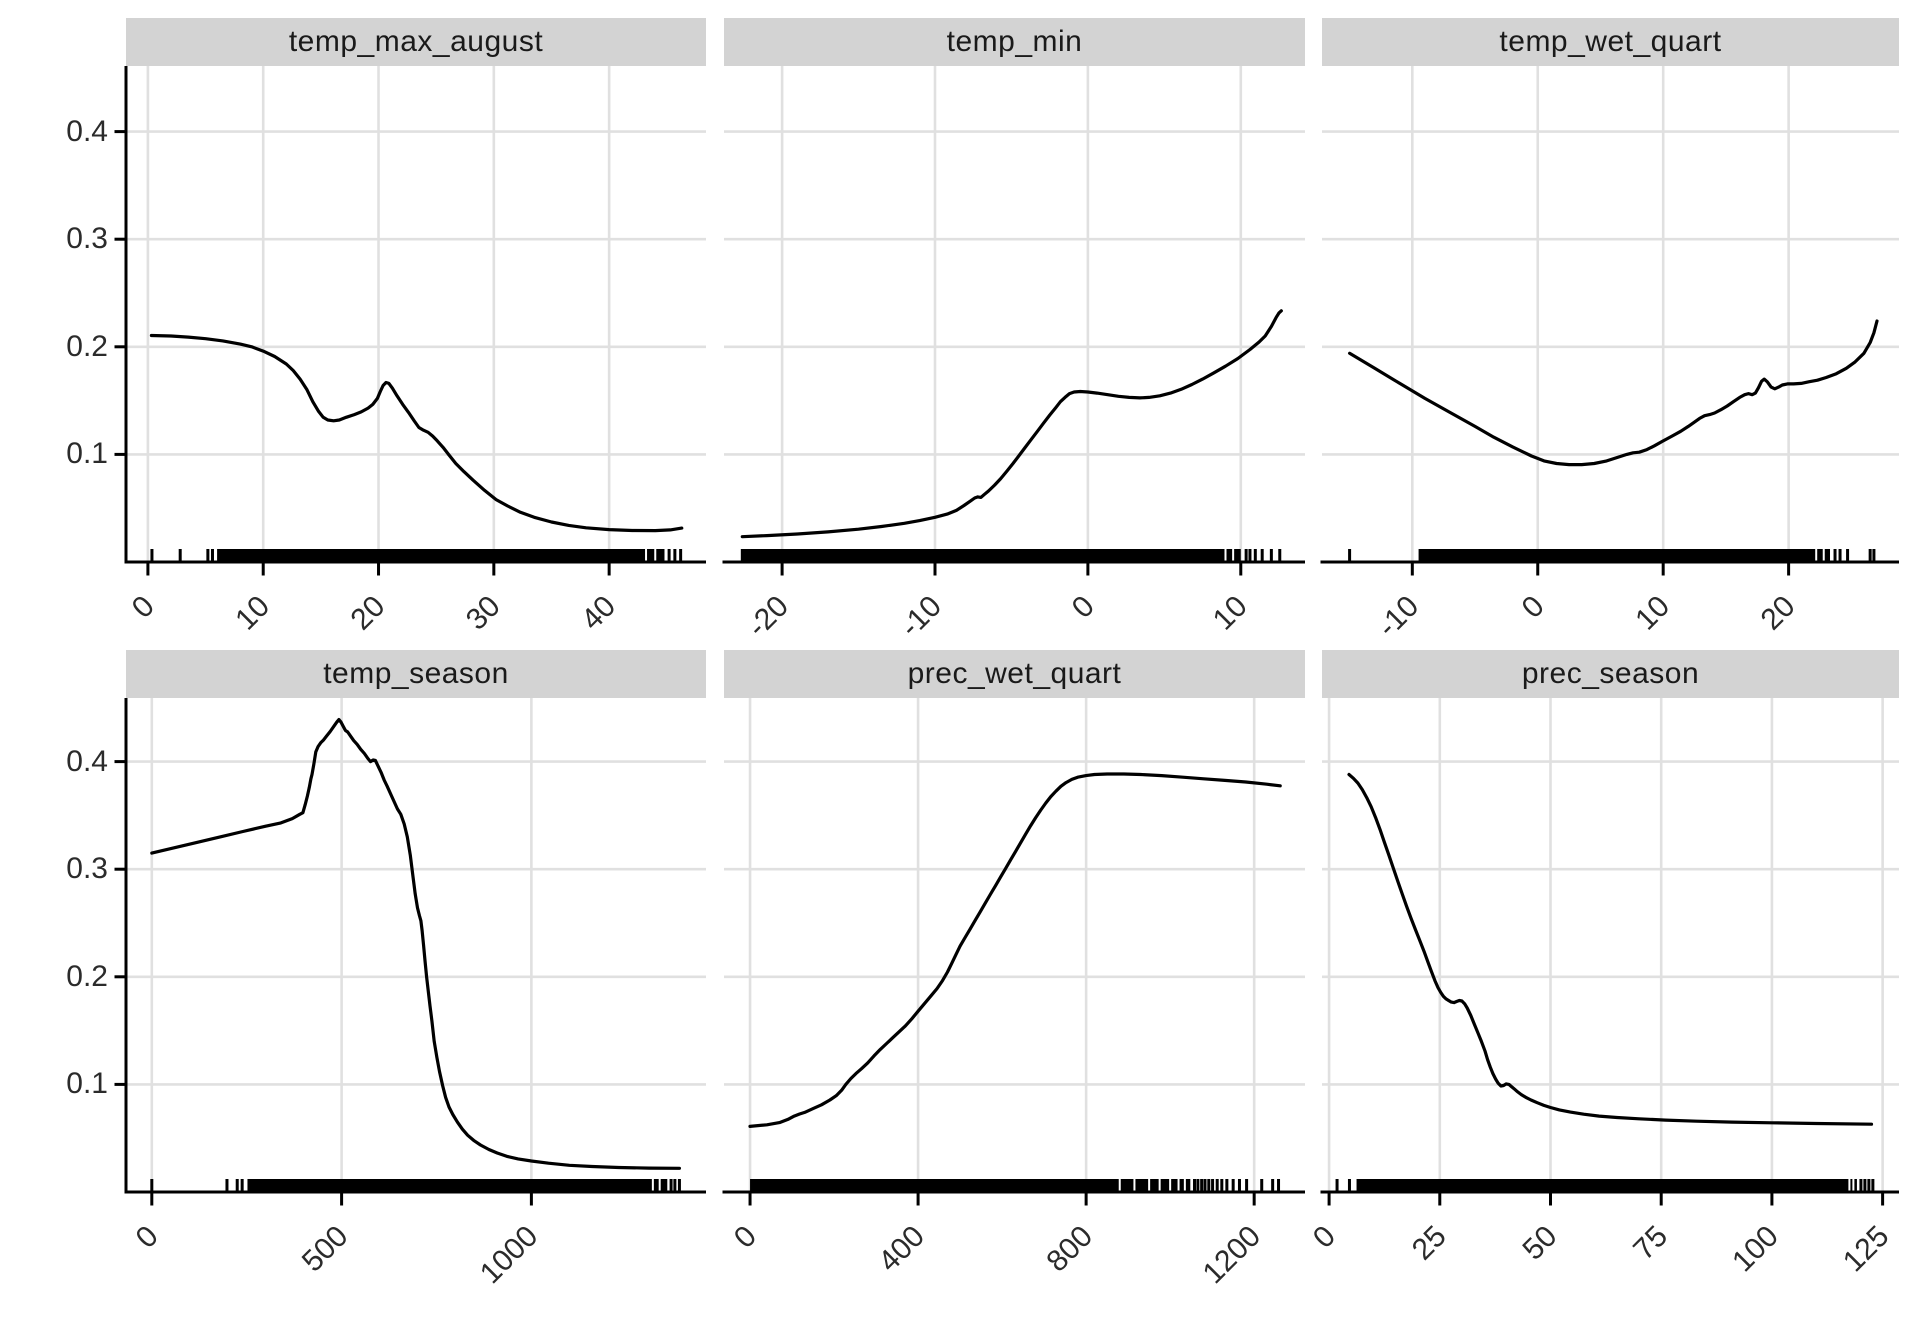 This screenshot has height=1344, width=1920. I want to click on x-tick-label: 30, so click(483, 613).